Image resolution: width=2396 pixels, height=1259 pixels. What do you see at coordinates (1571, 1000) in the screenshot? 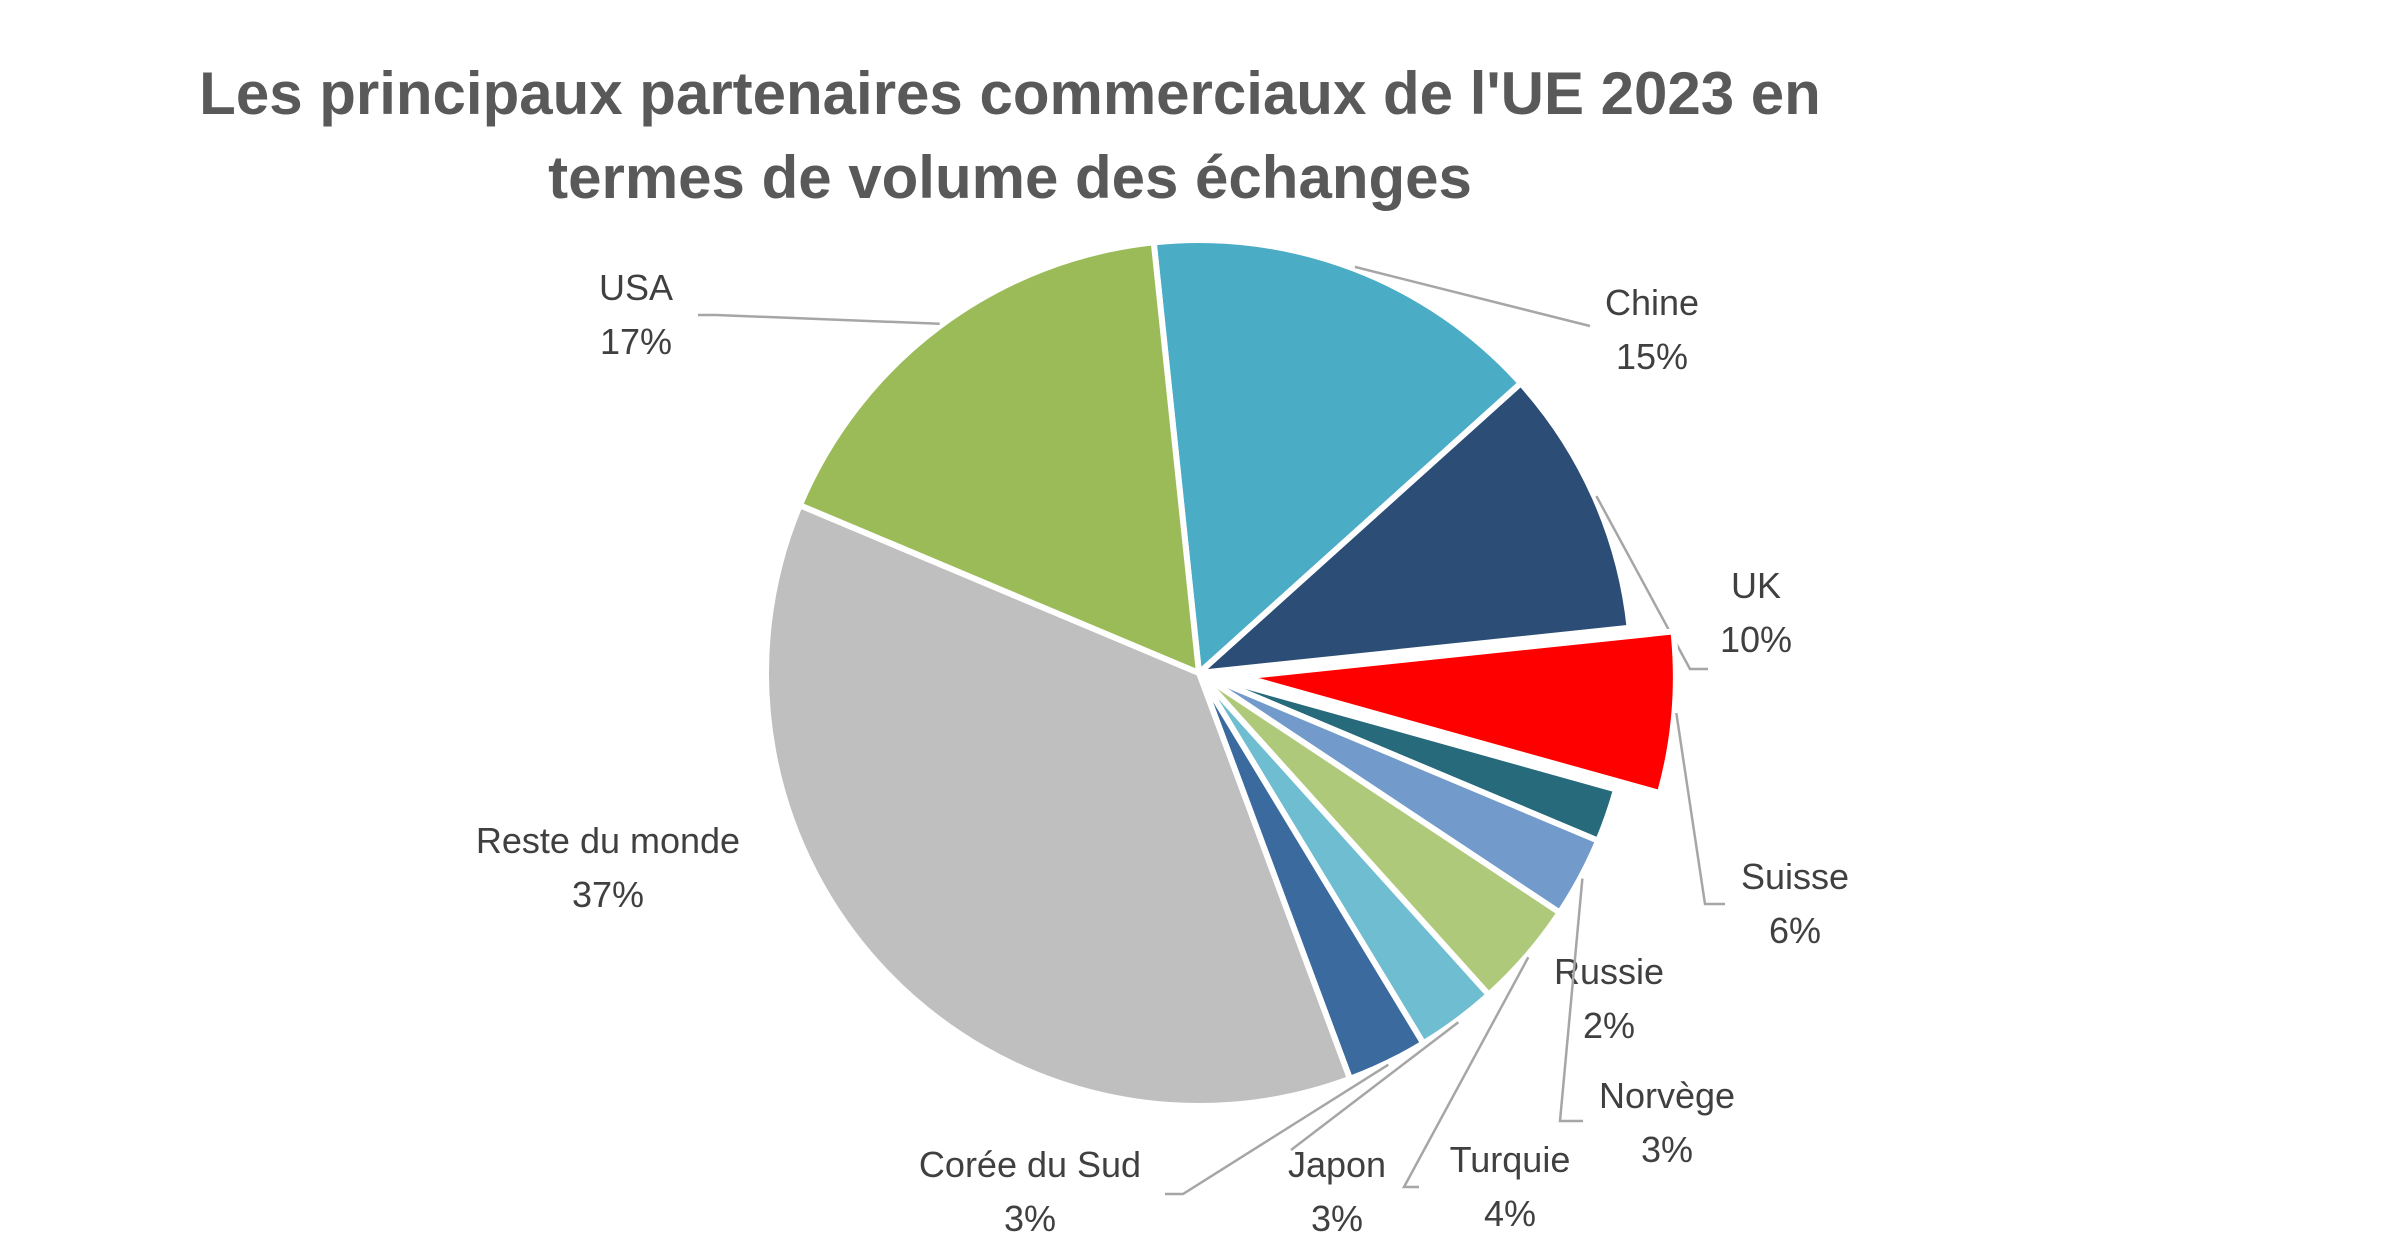
I see `leader-line-norvege` at bounding box center [1571, 1000].